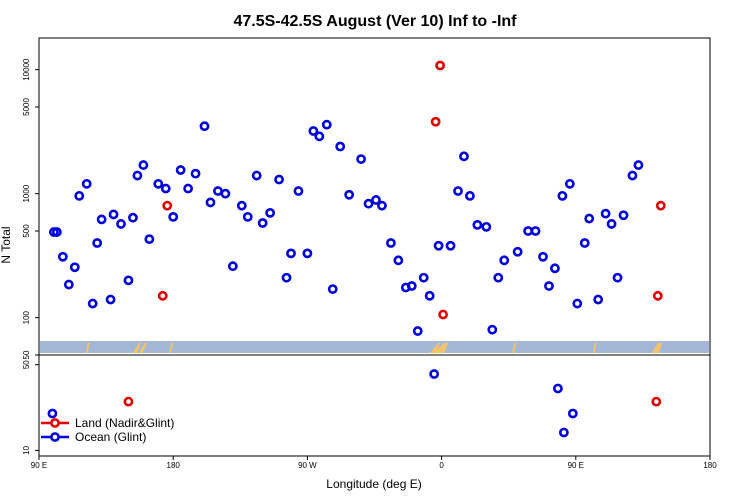 Image resolution: width=750 pixels, height=500 pixels. Describe the element at coordinates (110, 437) in the screenshot. I see `legend-label-1: Ocean (Glint)` at that location.